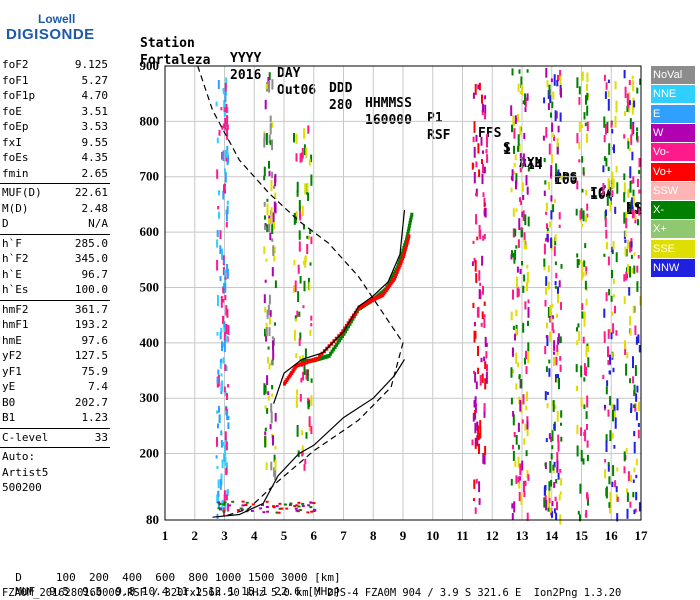 This screenshot has height=600, width=700. I want to click on footer-muf-label: MUF, so click(25, 591).